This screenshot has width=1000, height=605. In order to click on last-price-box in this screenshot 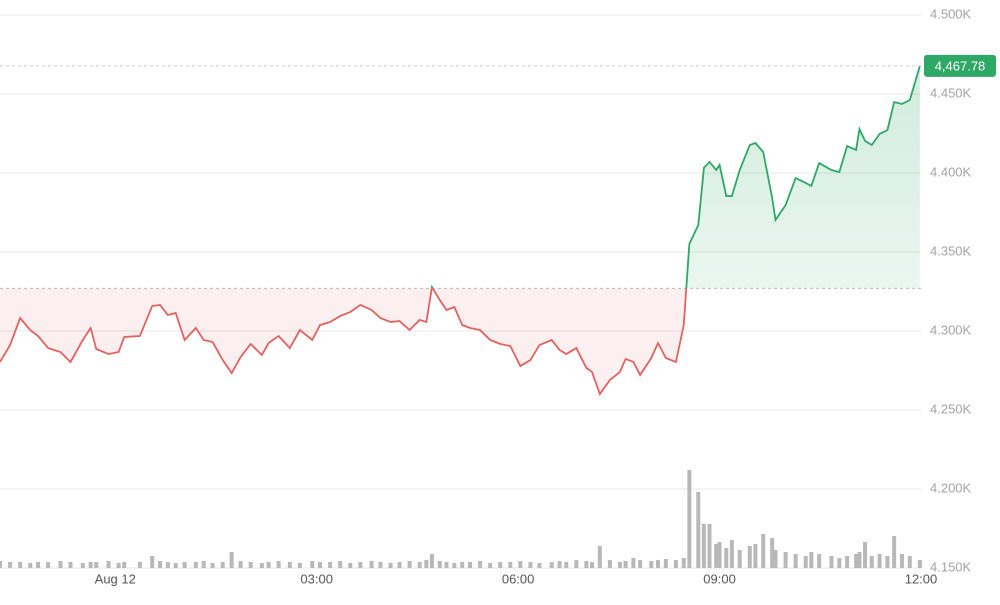, I will do `click(960, 65)`.